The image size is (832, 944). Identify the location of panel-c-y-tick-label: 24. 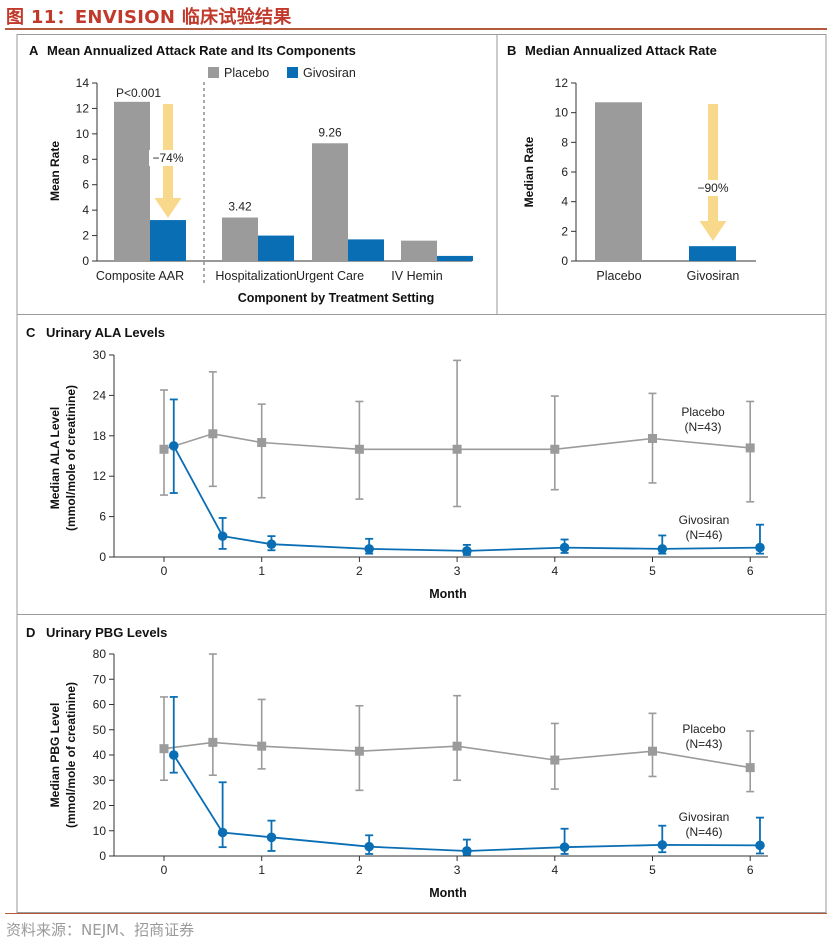
(100, 395).